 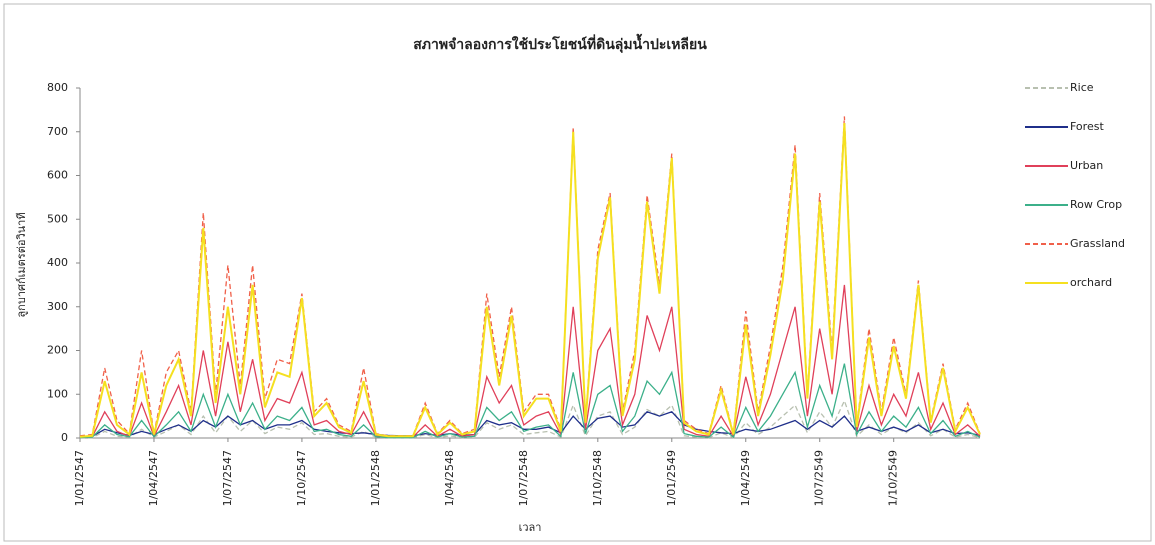 What do you see at coordinates (57, 393) in the screenshot?
I see `y-tick-label: 100` at bounding box center [57, 393].